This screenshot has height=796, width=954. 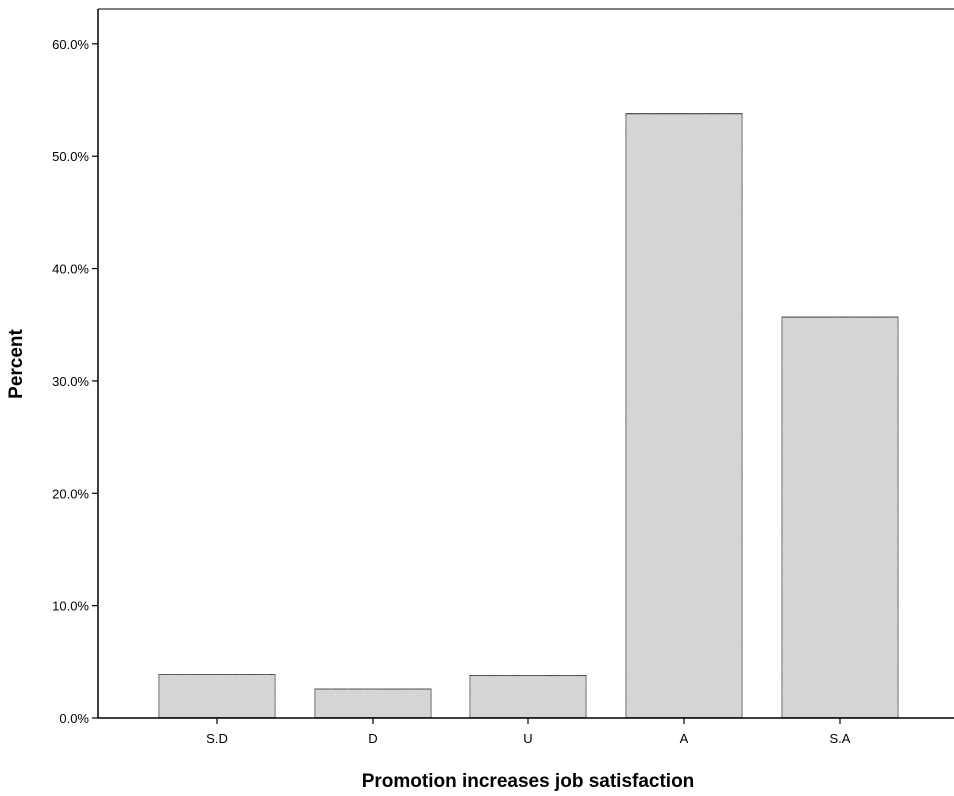 What do you see at coordinates (372, 738) in the screenshot?
I see `x-tick-label: D` at bounding box center [372, 738].